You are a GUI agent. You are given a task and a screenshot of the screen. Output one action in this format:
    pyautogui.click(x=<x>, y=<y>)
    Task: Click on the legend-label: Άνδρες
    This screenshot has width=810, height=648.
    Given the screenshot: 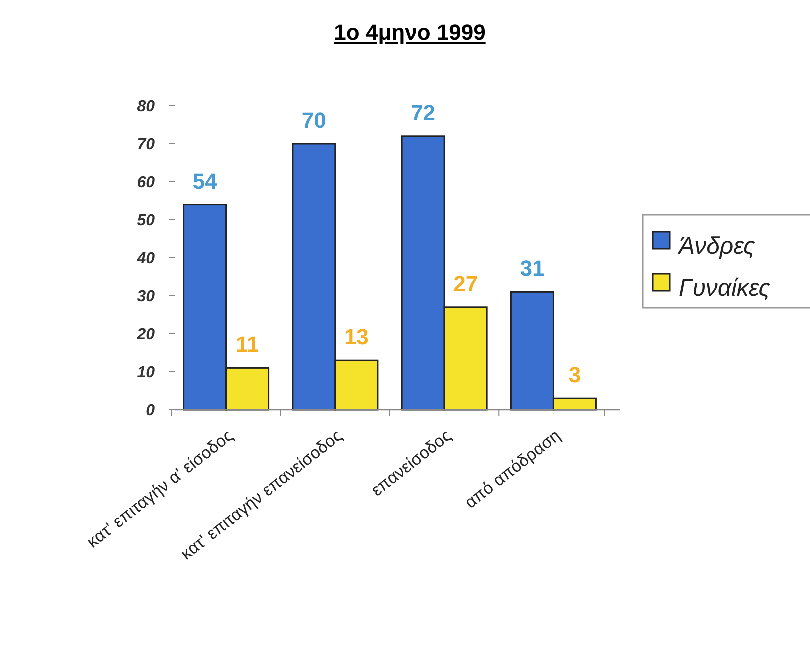 What is the action you would take?
    pyautogui.click(x=716, y=246)
    